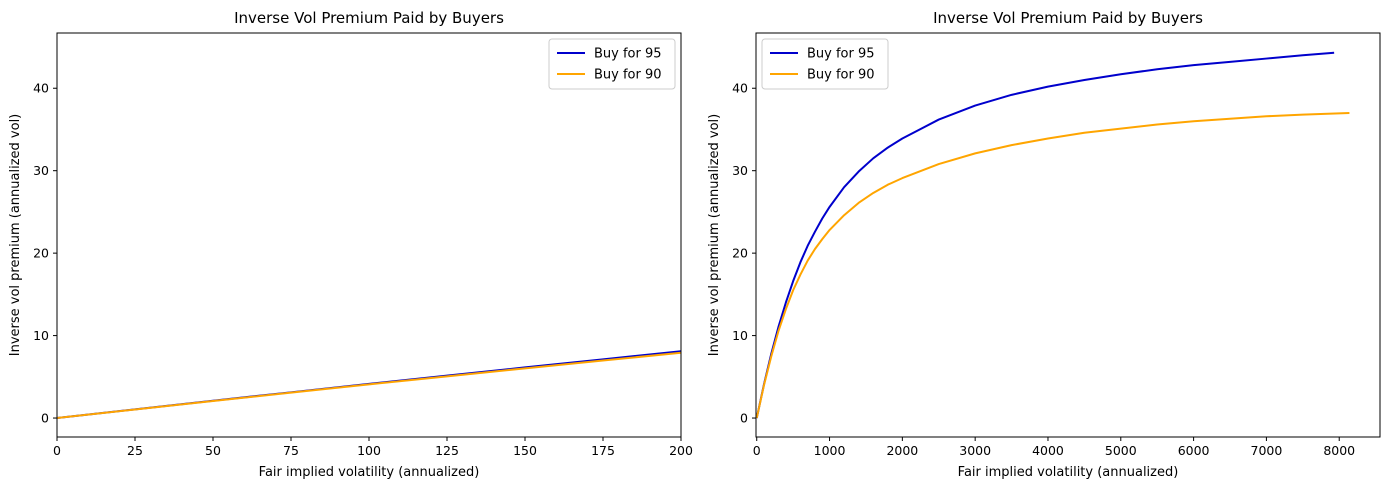 The image size is (1390, 490). I want to click on x-tick-label: 75, so click(291, 450).